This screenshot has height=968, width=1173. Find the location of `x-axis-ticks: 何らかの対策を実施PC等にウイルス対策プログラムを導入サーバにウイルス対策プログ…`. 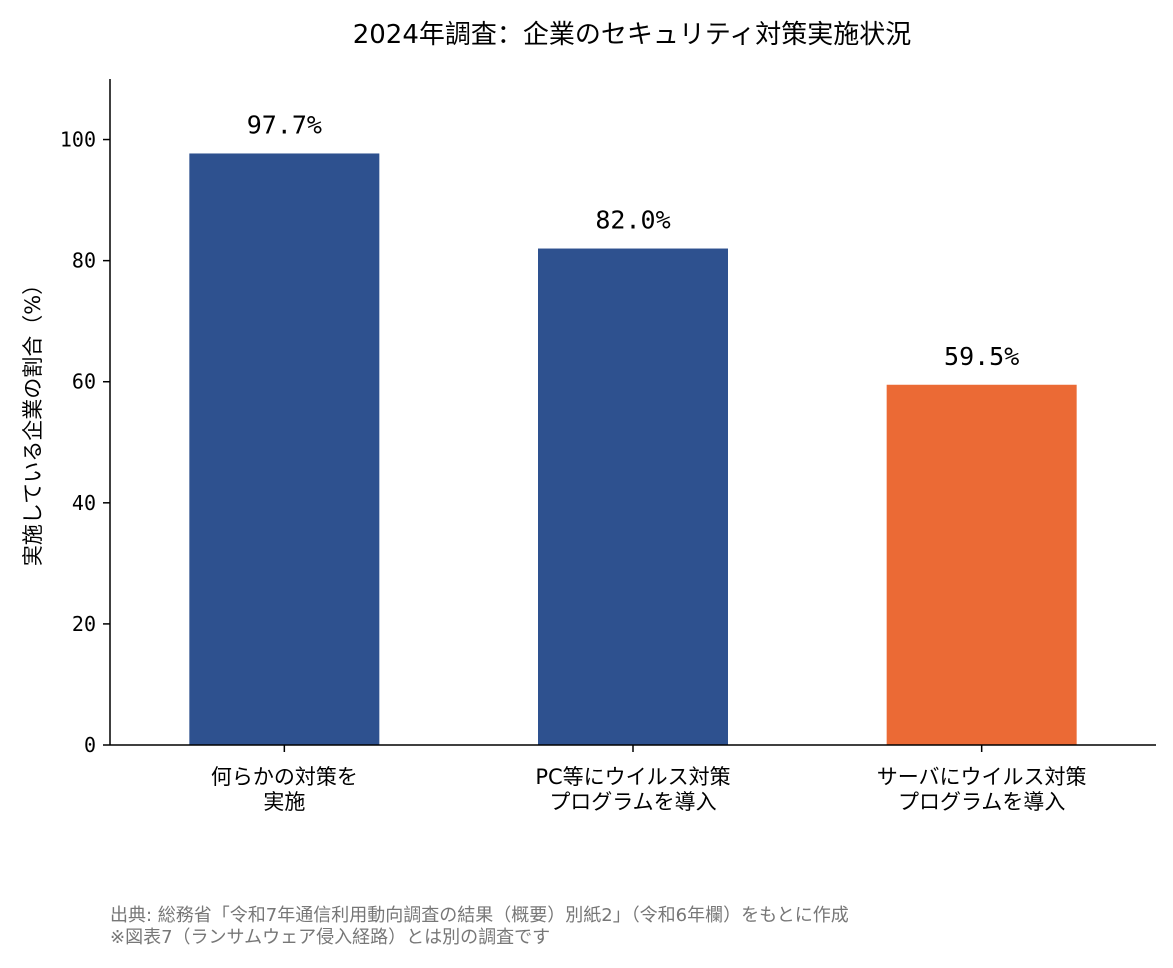

x-axis-ticks: 何らかの対策を実施PC等にウイルス対策プログラムを導入サーバにウイルス対策プログ… is located at coordinates (649, 779).